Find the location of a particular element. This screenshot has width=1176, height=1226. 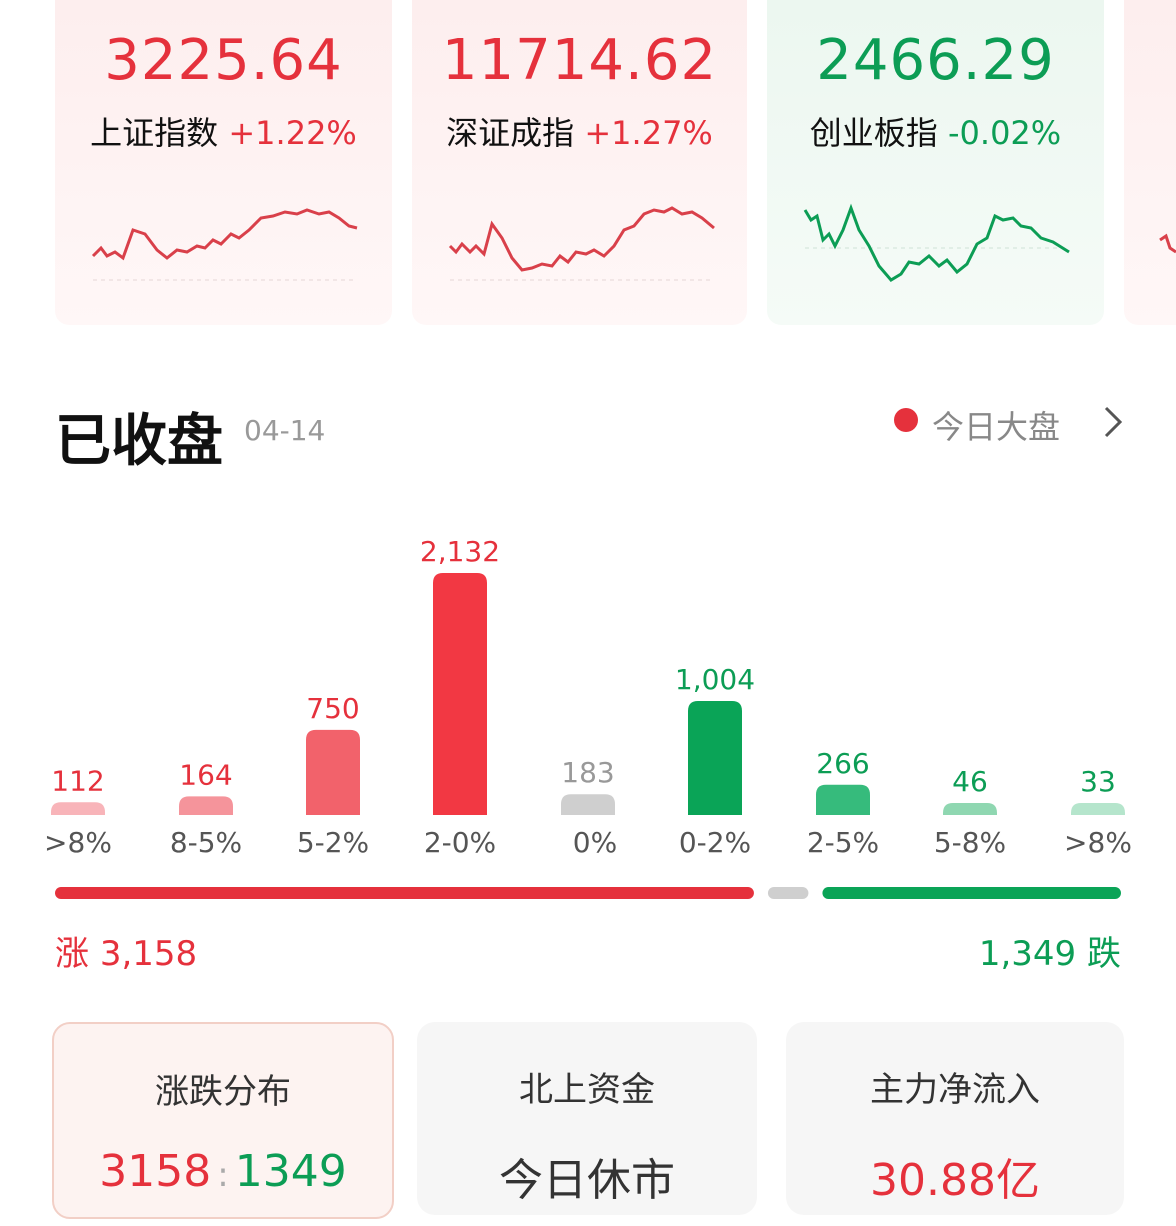

index-card: 11714.62 深证成指 +1.27% is located at coordinates (579, 162).